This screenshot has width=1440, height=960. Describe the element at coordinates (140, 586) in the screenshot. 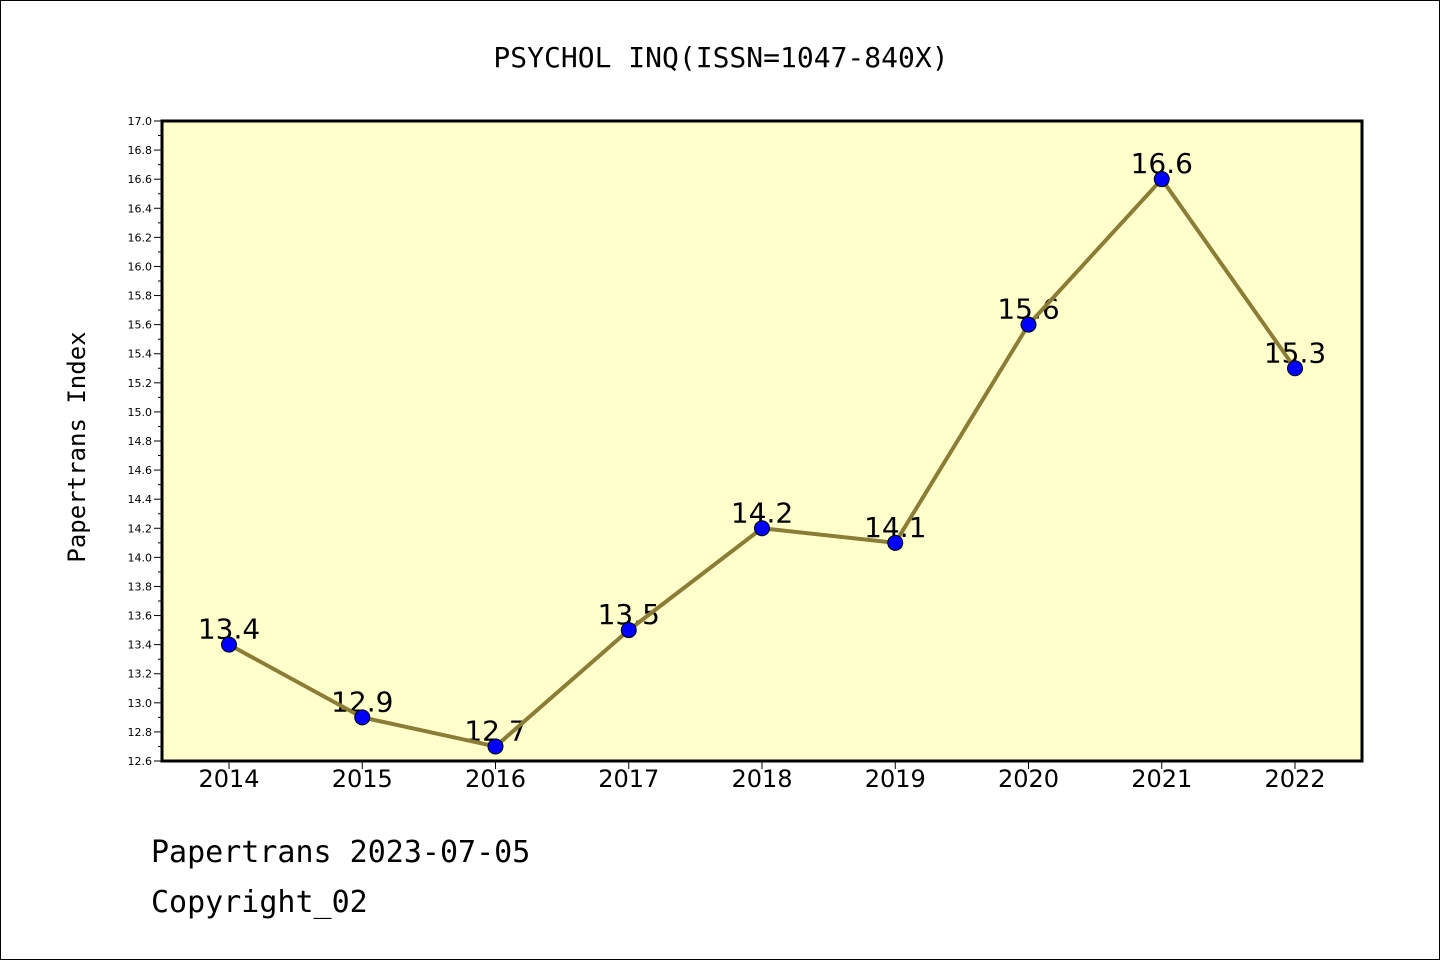

I see `y-tick-label: 13.8` at that location.